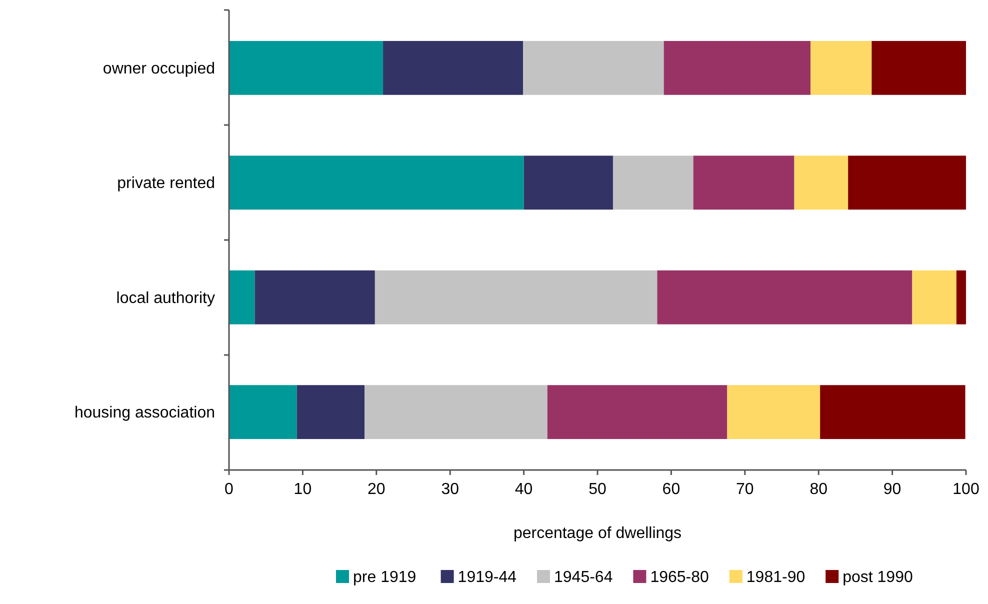  Describe the element at coordinates (229, 489) in the screenshot. I see `x-tick-label: 0` at that location.